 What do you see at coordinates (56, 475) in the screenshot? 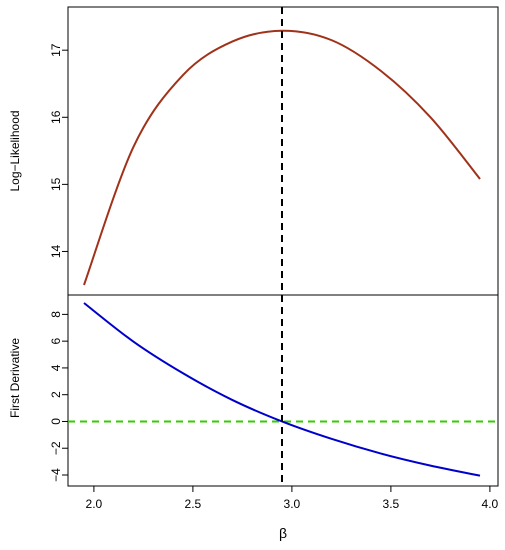
I see `derivative-y-tick-label: −4` at bounding box center [56, 475].